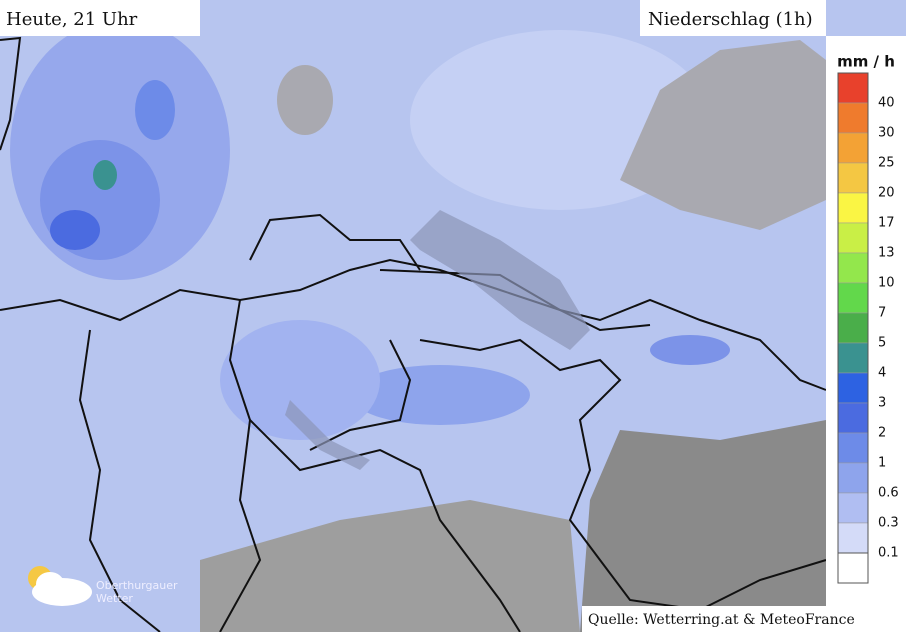 The width and height of the screenshot is (906, 632). I want to click on legend-label: 5, so click(882, 343).